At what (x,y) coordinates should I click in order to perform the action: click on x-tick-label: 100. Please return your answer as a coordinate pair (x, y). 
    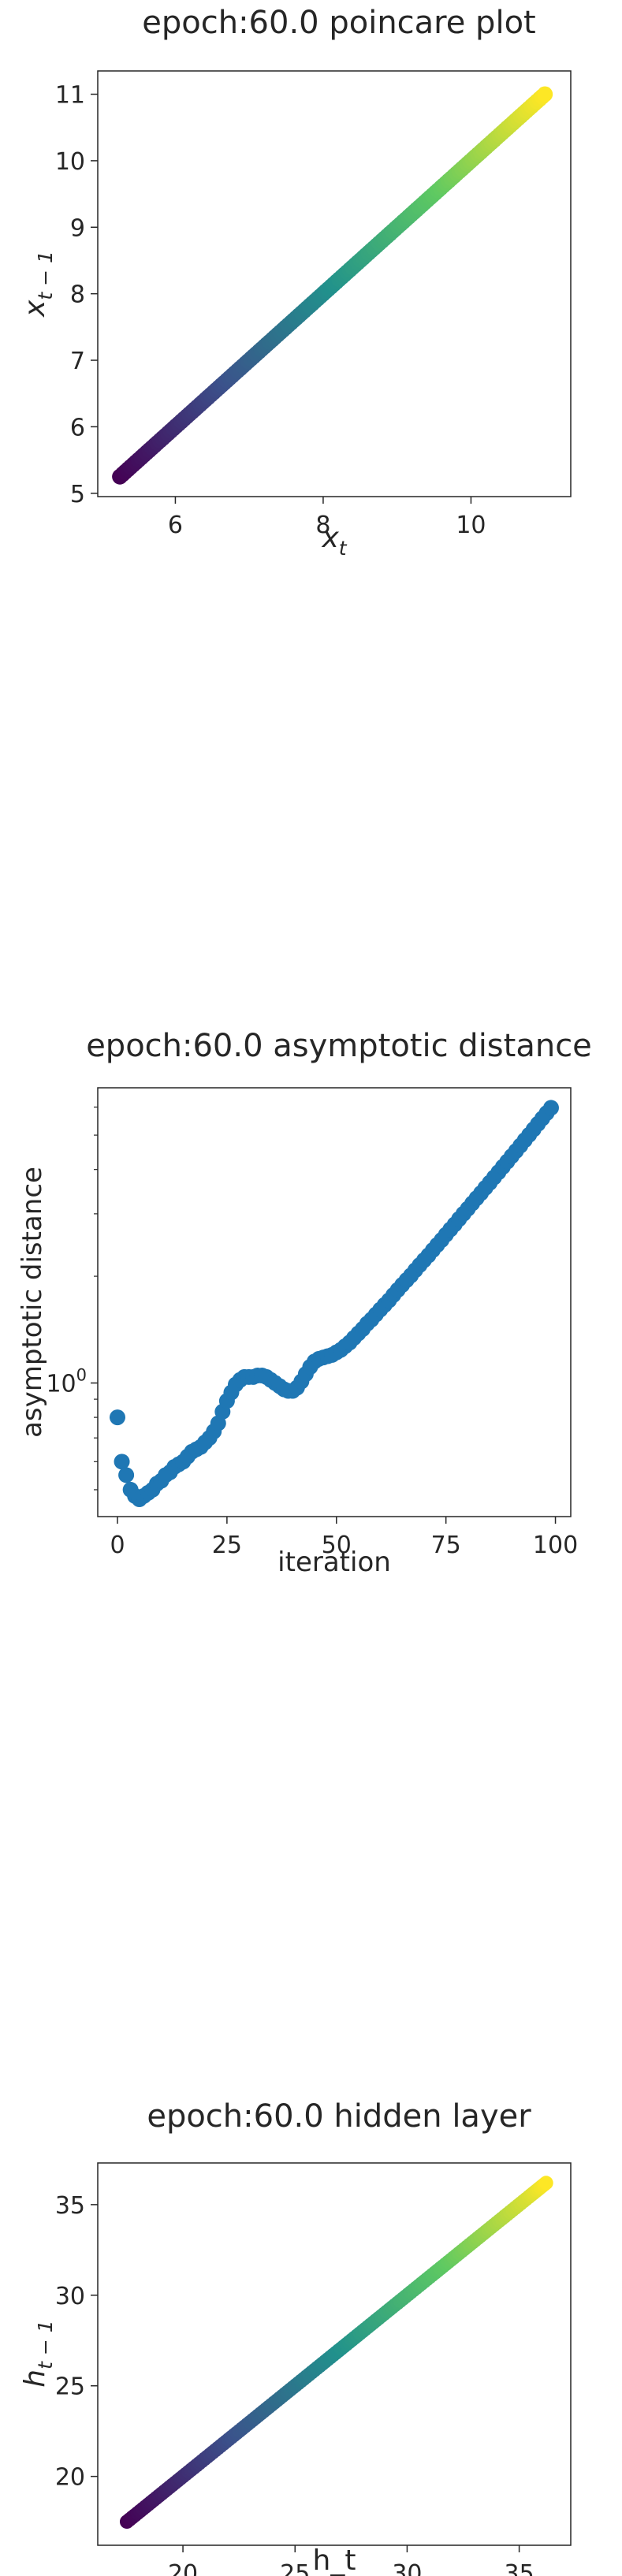
    Looking at the image, I should click on (555, 1545).